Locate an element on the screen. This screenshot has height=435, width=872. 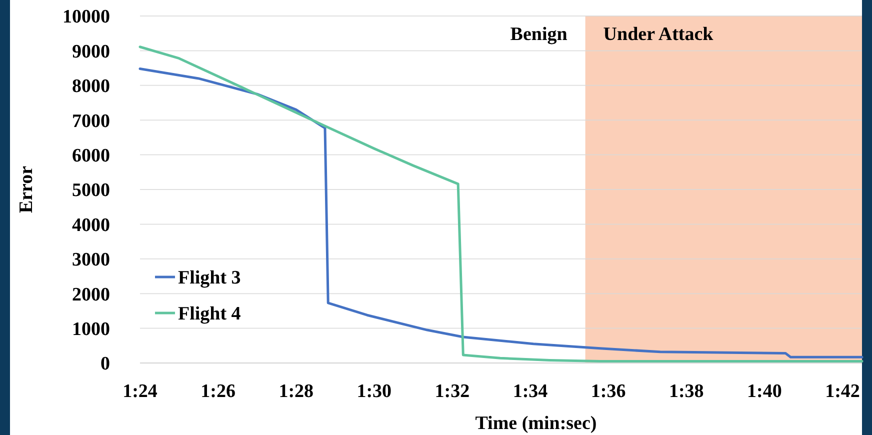
x-tick-label: 1:28 is located at coordinates (296, 391).